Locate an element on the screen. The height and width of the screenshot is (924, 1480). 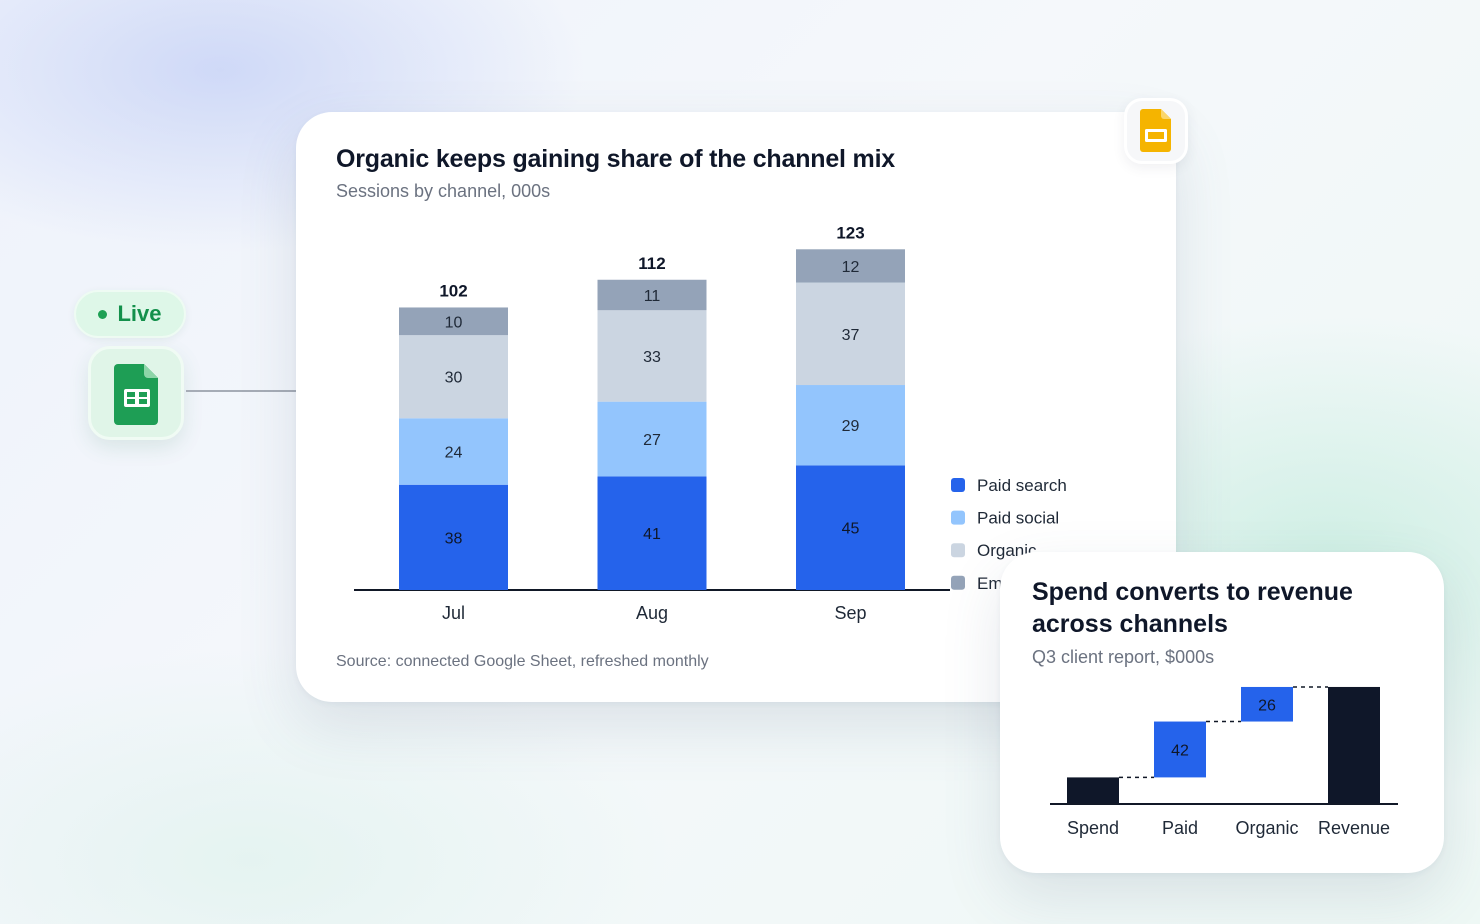
bar-paid-social-jul is located at coordinates (453, 451).